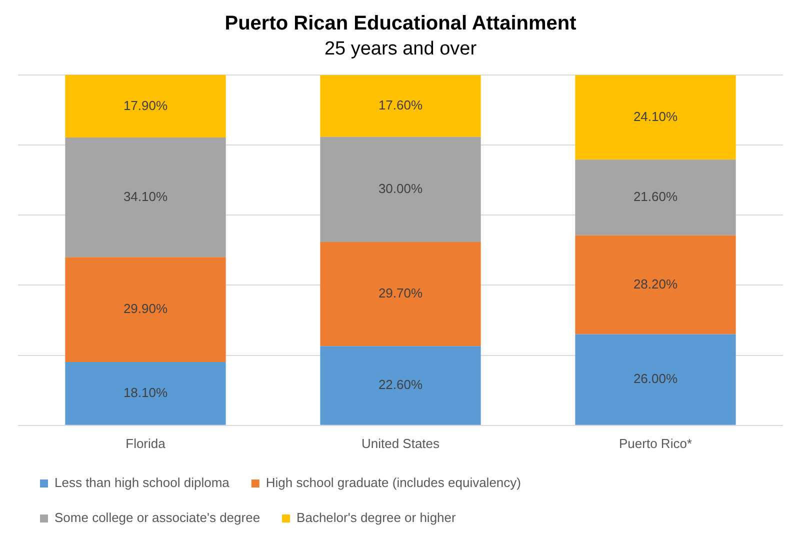 The height and width of the screenshot is (543, 801). Describe the element at coordinates (157, 518) in the screenshot. I see `legend-label: Some college or associate's degree` at that location.